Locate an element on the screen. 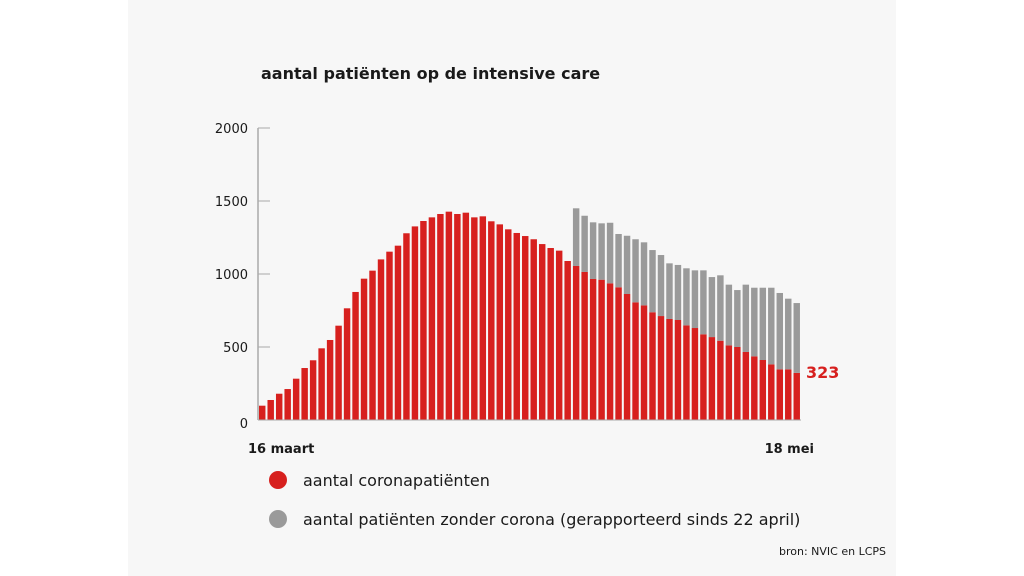 This screenshot has width=1024, height=576. y-tick-label: 1500 is located at coordinates (231, 202).